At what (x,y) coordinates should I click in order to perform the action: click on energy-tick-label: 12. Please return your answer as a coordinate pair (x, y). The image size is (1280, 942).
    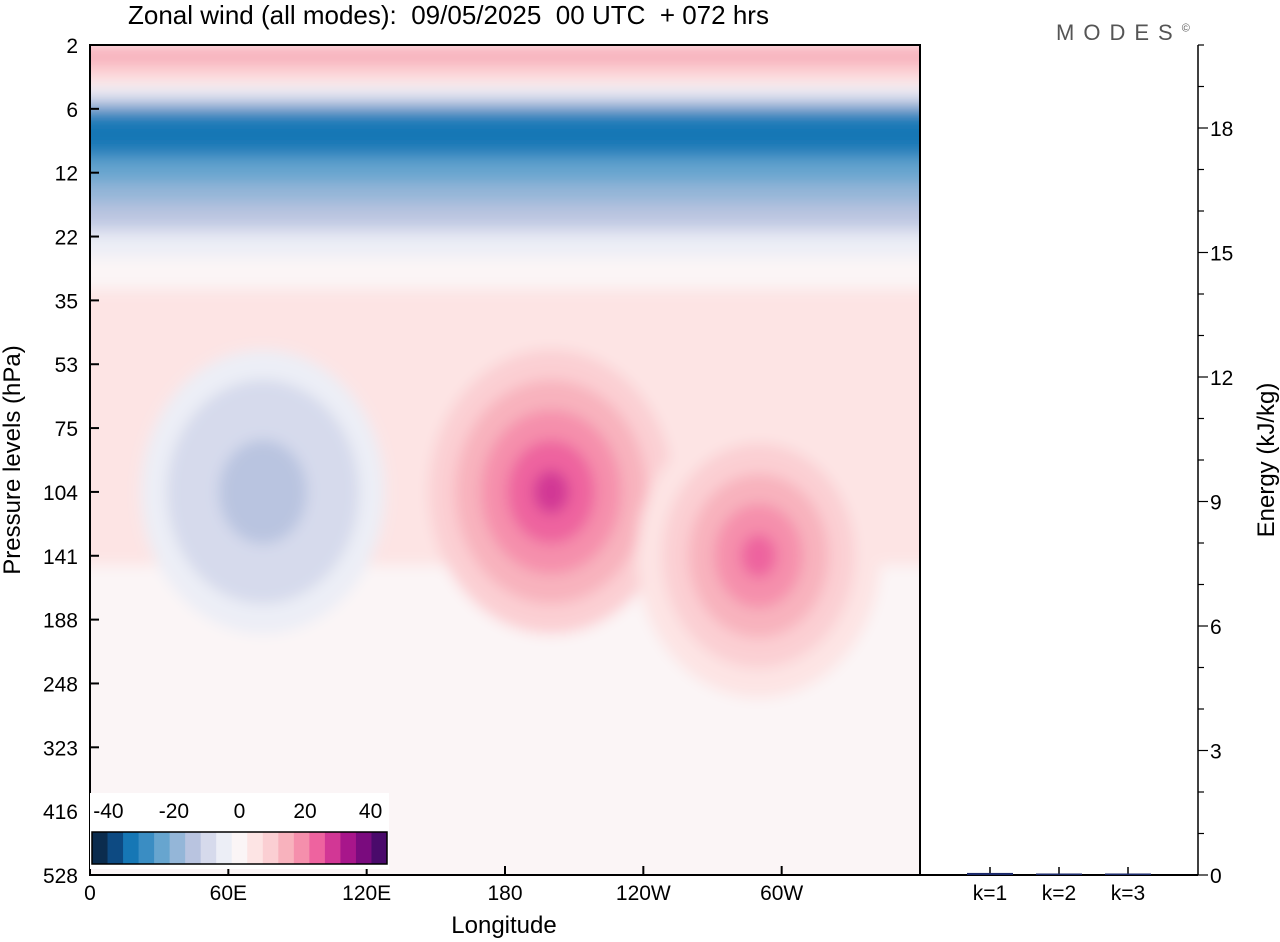
    Looking at the image, I should click on (1221, 378).